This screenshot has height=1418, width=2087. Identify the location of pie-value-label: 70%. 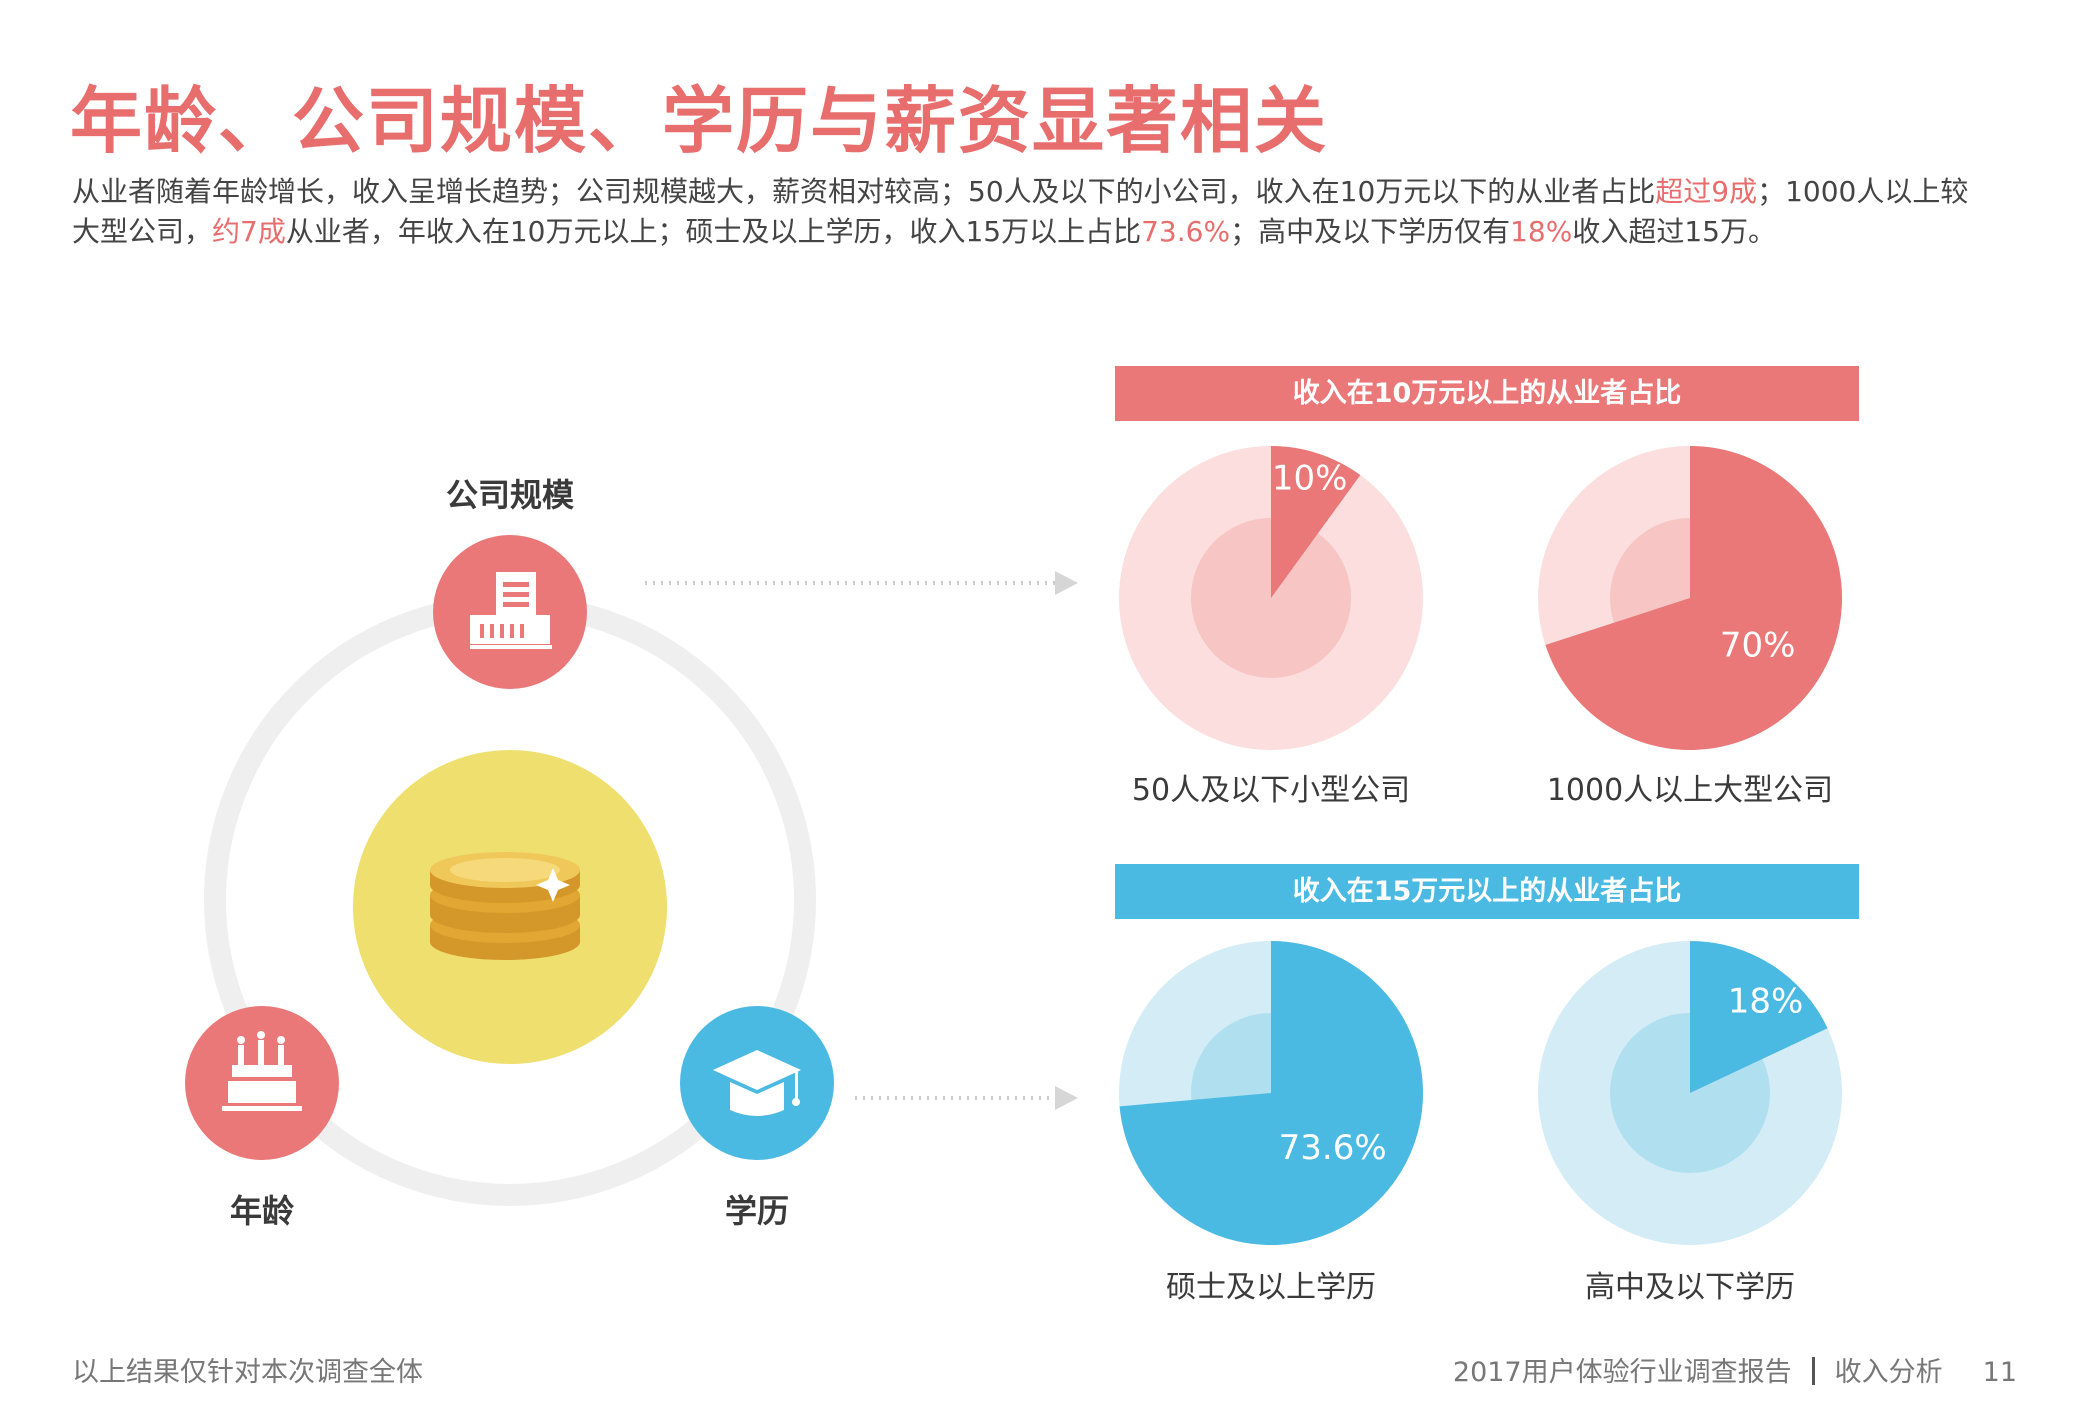
(1758, 646).